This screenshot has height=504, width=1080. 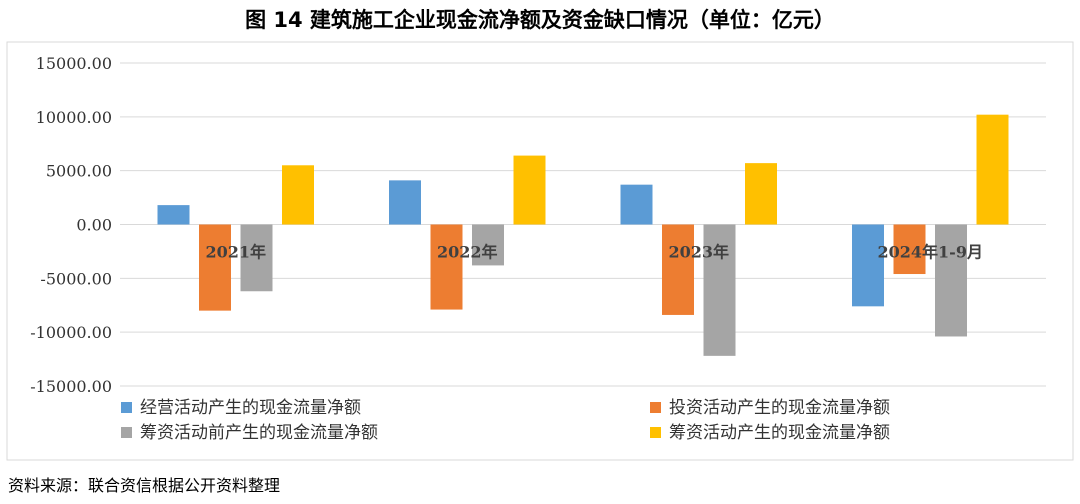 I want to click on y-tick-label: 0.00, so click(x=94, y=225).